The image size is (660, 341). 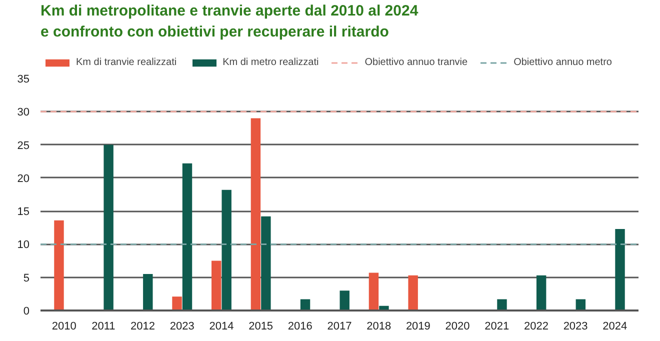 I want to click on legend-label: Obiettivo annuo metro, so click(x=563, y=62).